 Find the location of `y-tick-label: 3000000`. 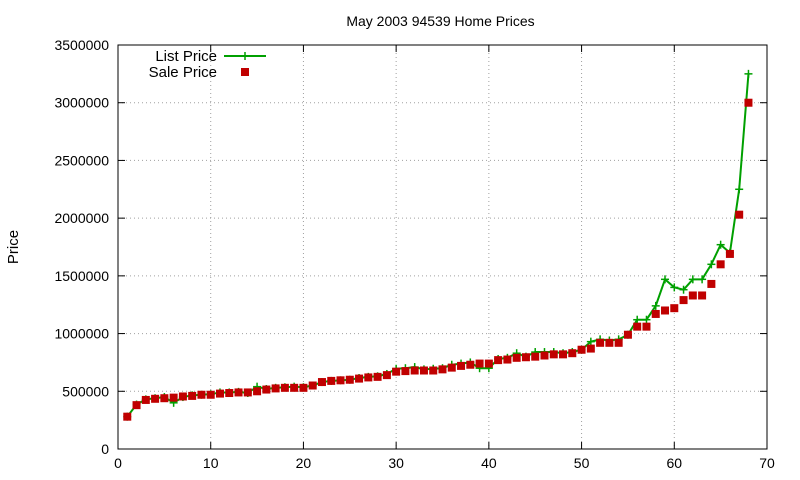

y-tick-label: 3000000 is located at coordinates (81, 103).